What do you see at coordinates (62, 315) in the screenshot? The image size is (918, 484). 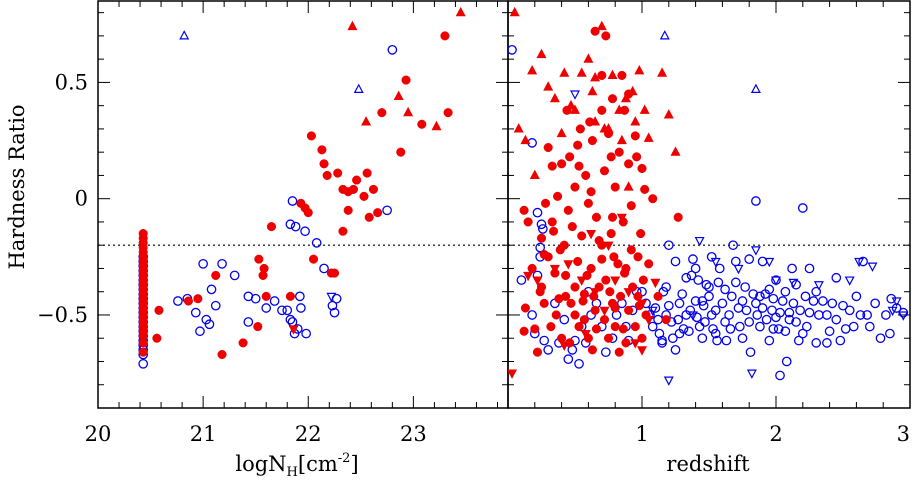 I see `y-tick-label: −0.5` at bounding box center [62, 315].